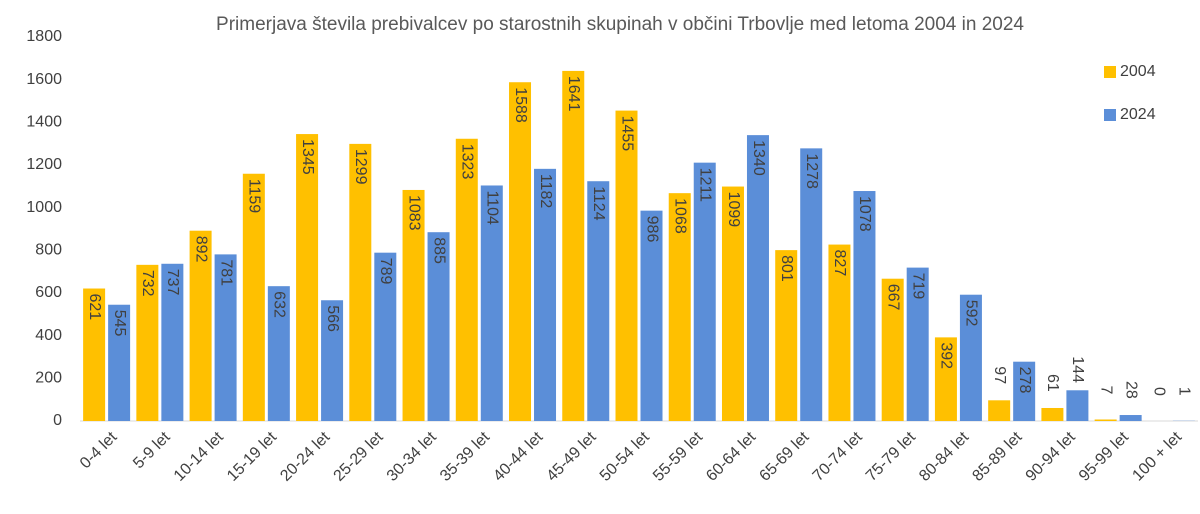 This screenshot has height=514, width=1200. I want to click on x-tick-label: 65-69 let, so click(784, 456).